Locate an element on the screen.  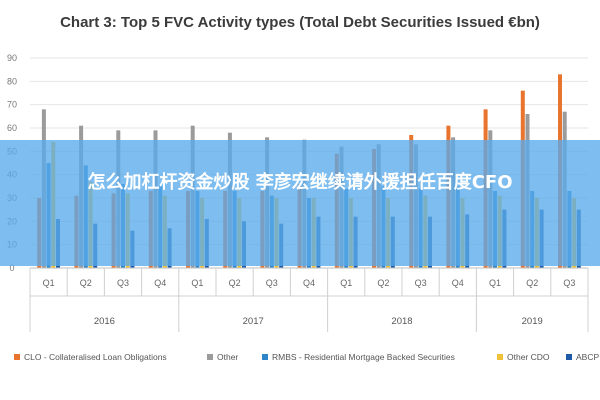
year-label: 2017 is located at coordinates (253, 321).